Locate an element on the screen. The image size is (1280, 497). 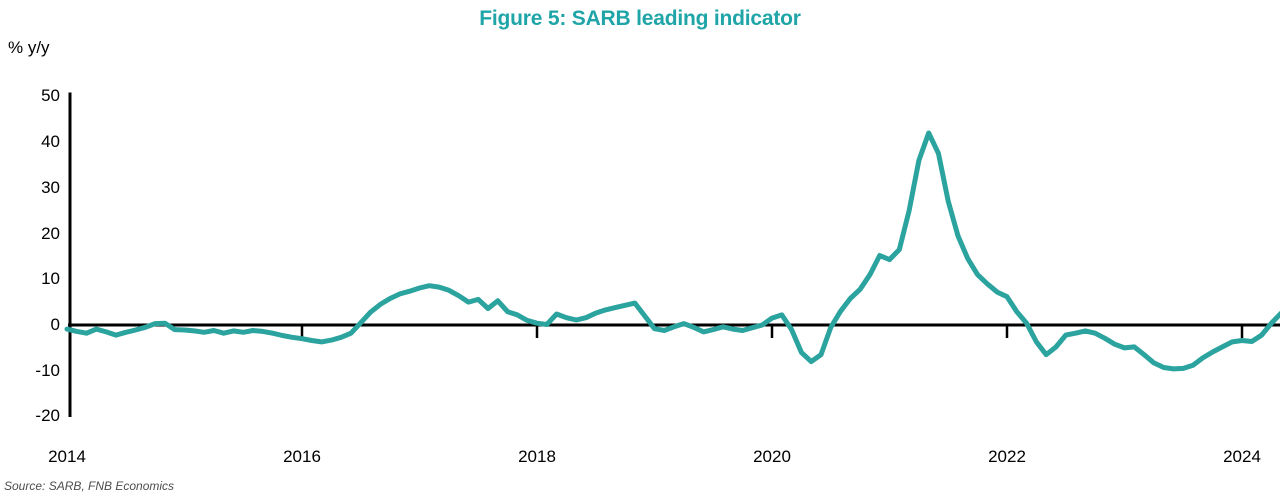
x-axis-label: 2016 is located at coordinates (302, 456).